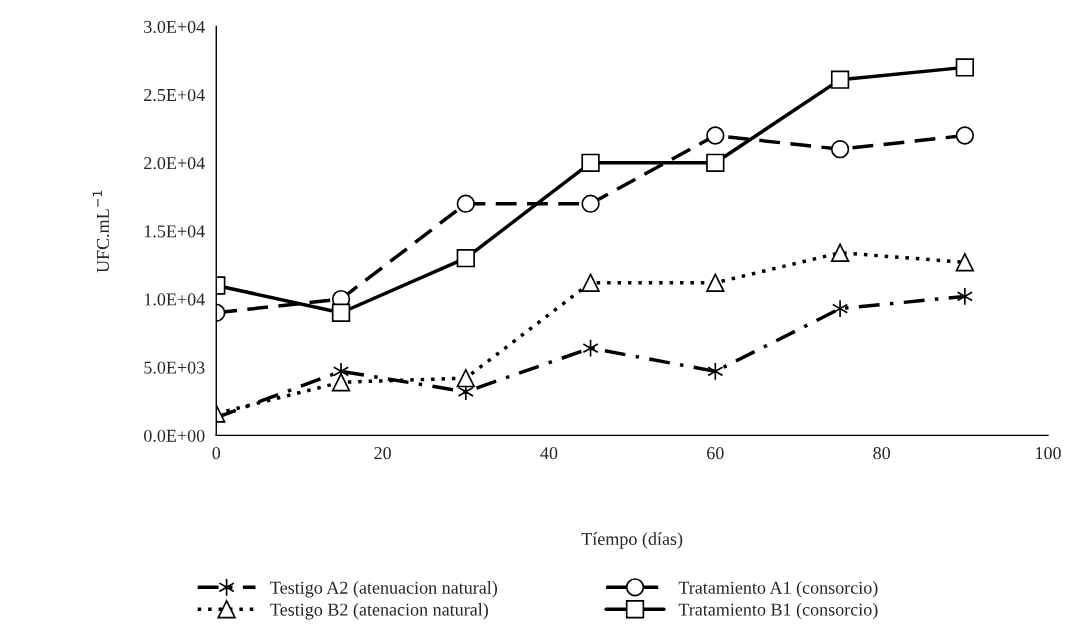 This screenshot has width=1076, height=631. Describe the element at coordinates (882, 453) in the screenshot. I see `x-tick-label: 80` at that location.